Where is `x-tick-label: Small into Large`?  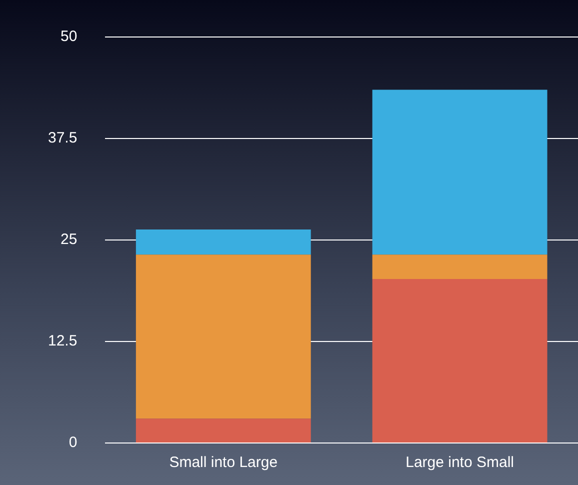
x-tick-label: Small into Large is located at coordinates (223, 463).